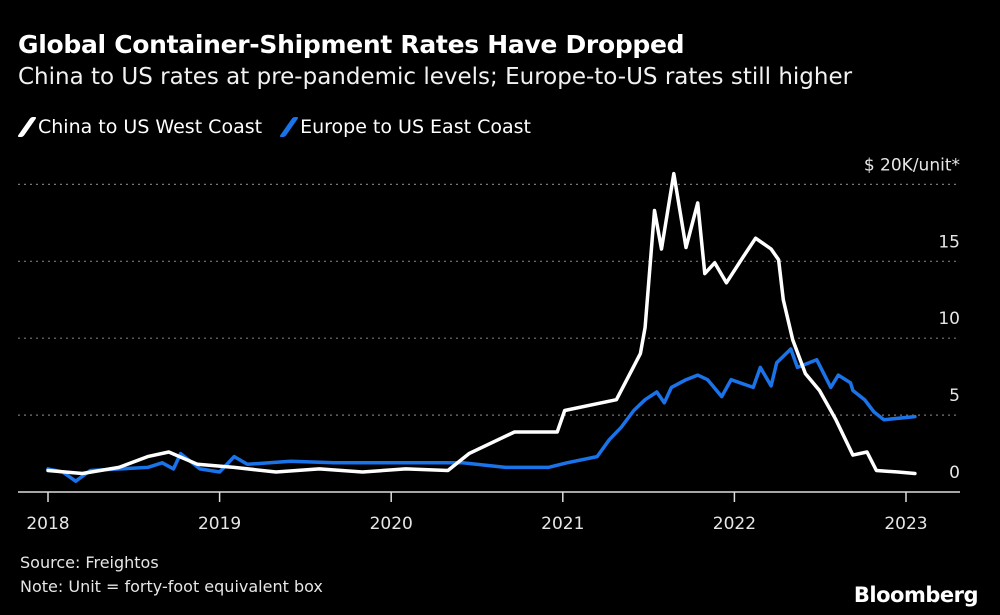 The height and width of the screenshot is (615, 1000). Describe the element at coordinates (912, 165) in the screenshot. I see `y-tick-label: $ 20K/unit*` at that location.